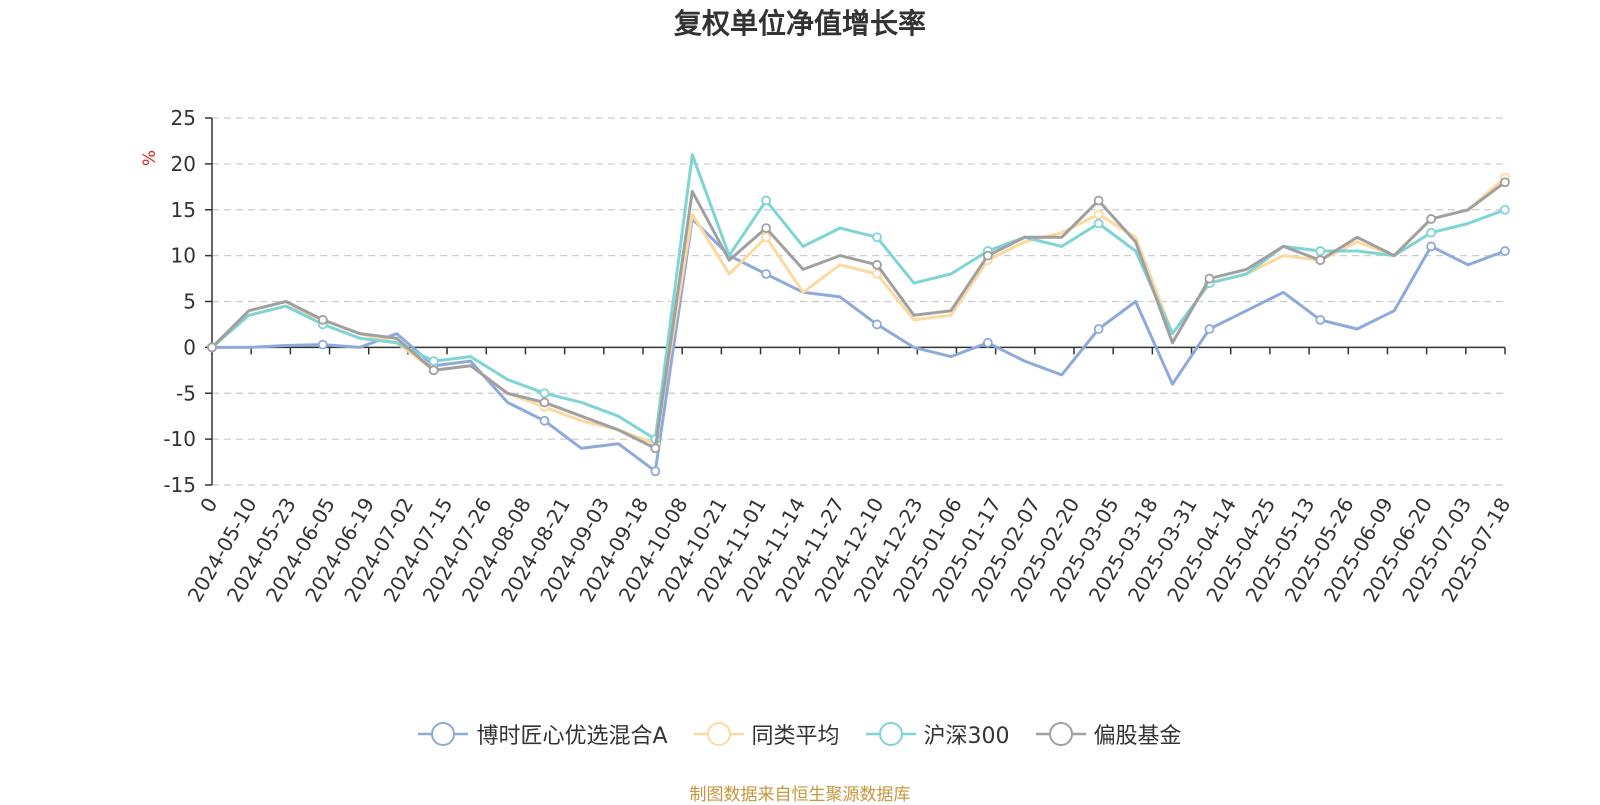 This screenshot has width=1600, height=805. Describe the element at coordinates (183, 210) in the screenshot. I see `y-tick-label: 15` at that location.